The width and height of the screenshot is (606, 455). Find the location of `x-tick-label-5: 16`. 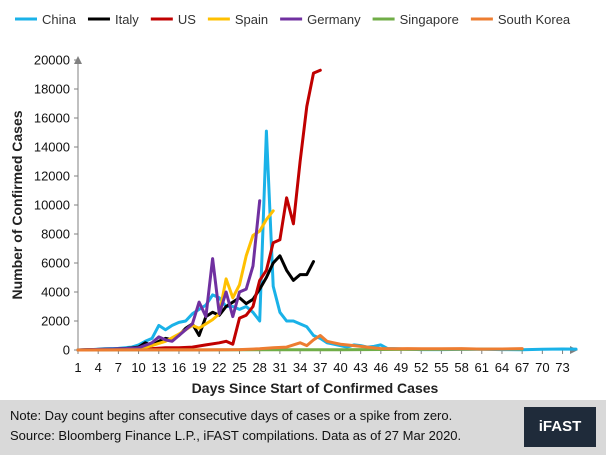

x-tick-label-5: 16 is located at coordinates (179, 367).